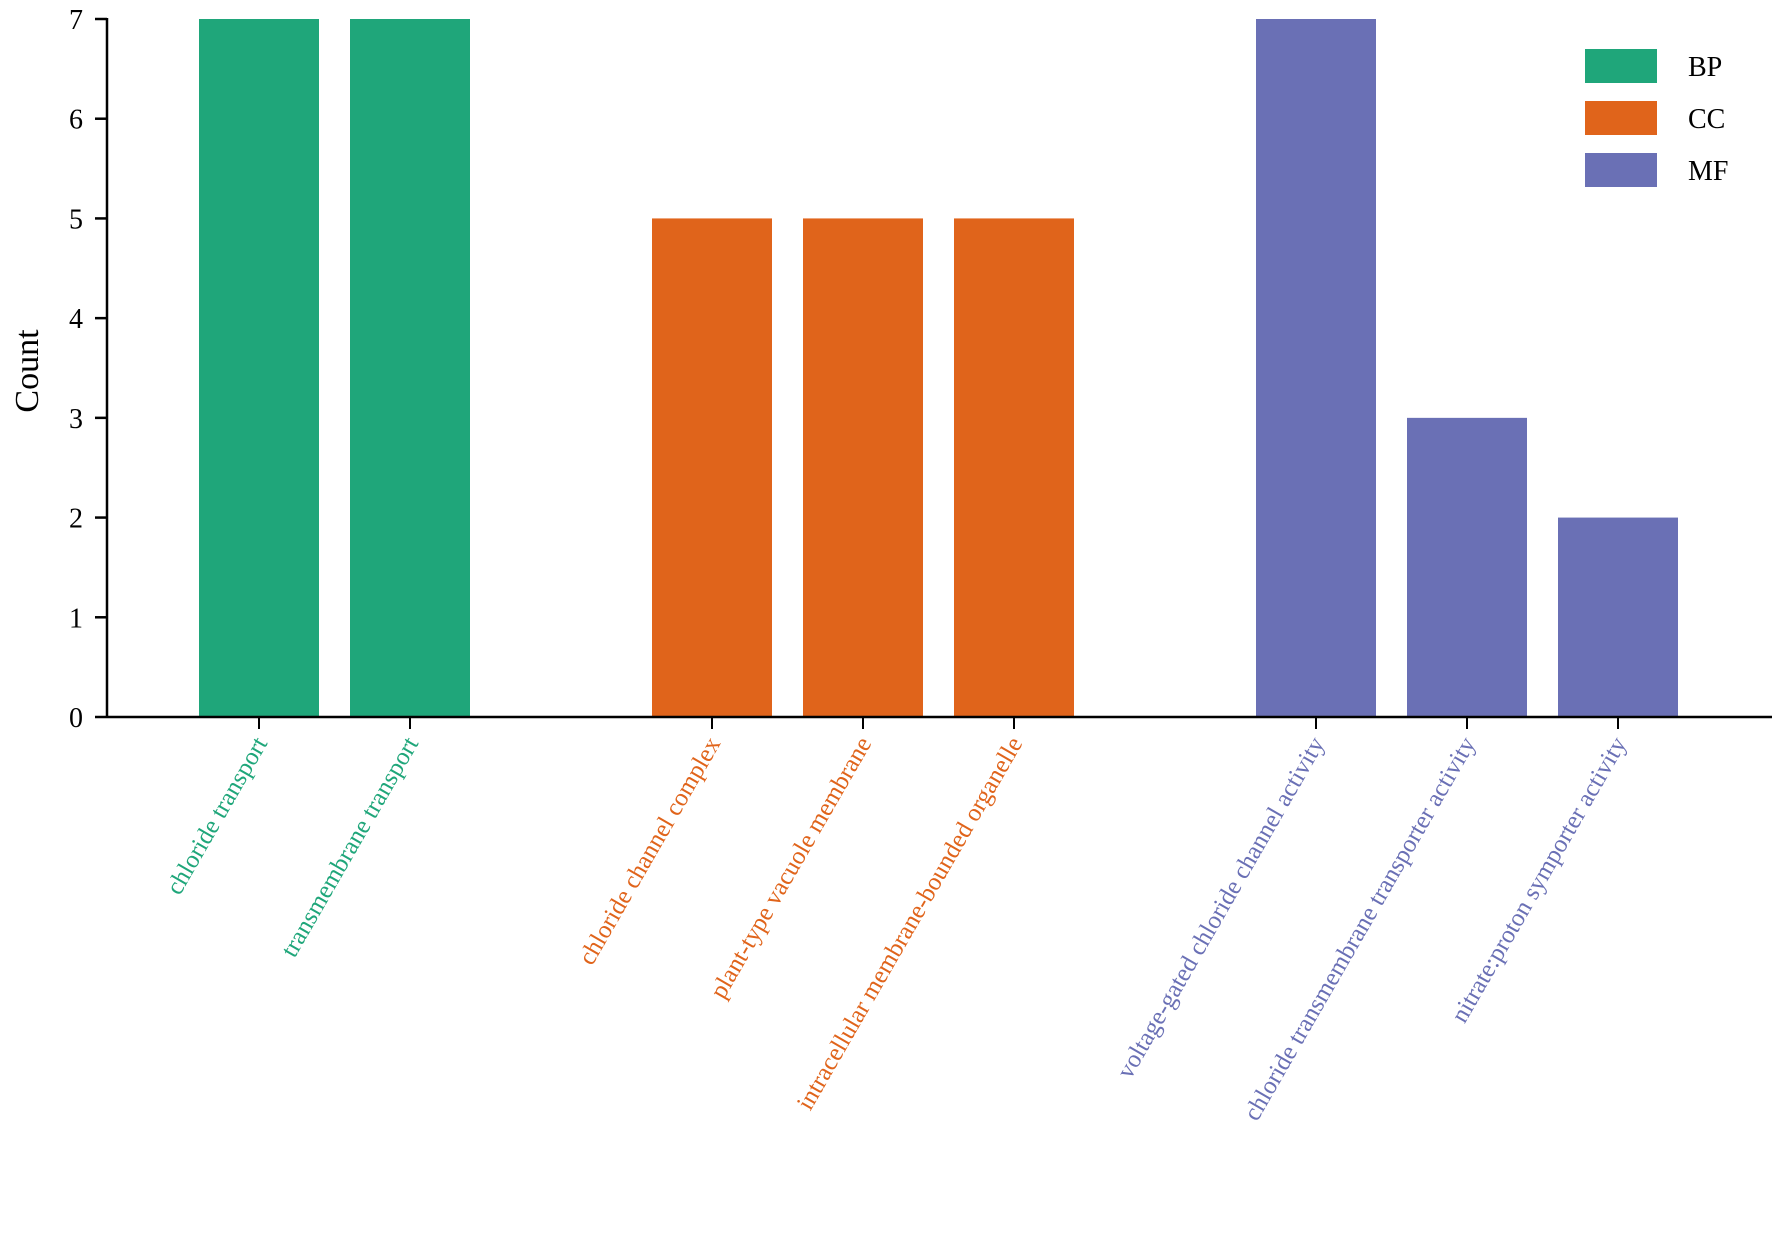 Image resolution: width=1772 pixels, height=1238 pixels. What do you see at coordinates (1621, 170) in the screenshot?
I see `legend-swatch-mf` at bounding box center [1621, 170].